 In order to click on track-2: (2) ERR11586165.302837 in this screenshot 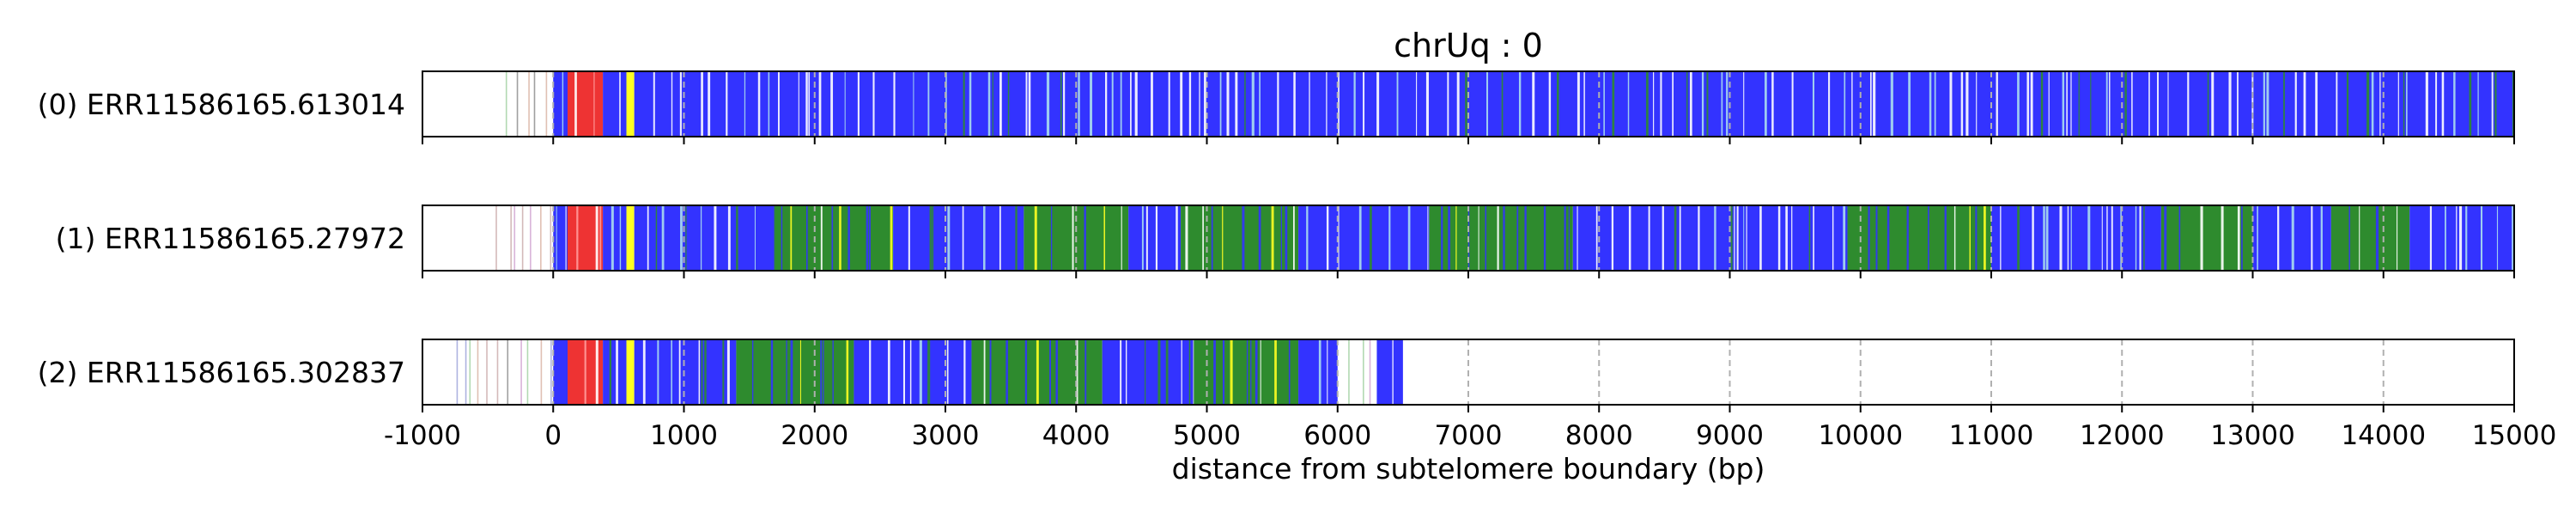, I will do `click(1276, 375)`.